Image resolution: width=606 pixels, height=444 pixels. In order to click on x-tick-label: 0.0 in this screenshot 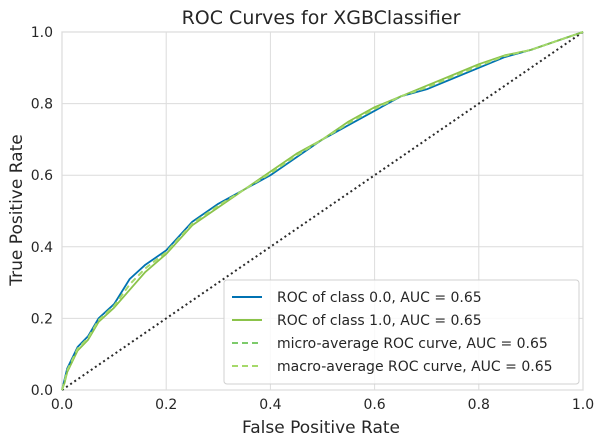, I will do `click(62, 405)`.